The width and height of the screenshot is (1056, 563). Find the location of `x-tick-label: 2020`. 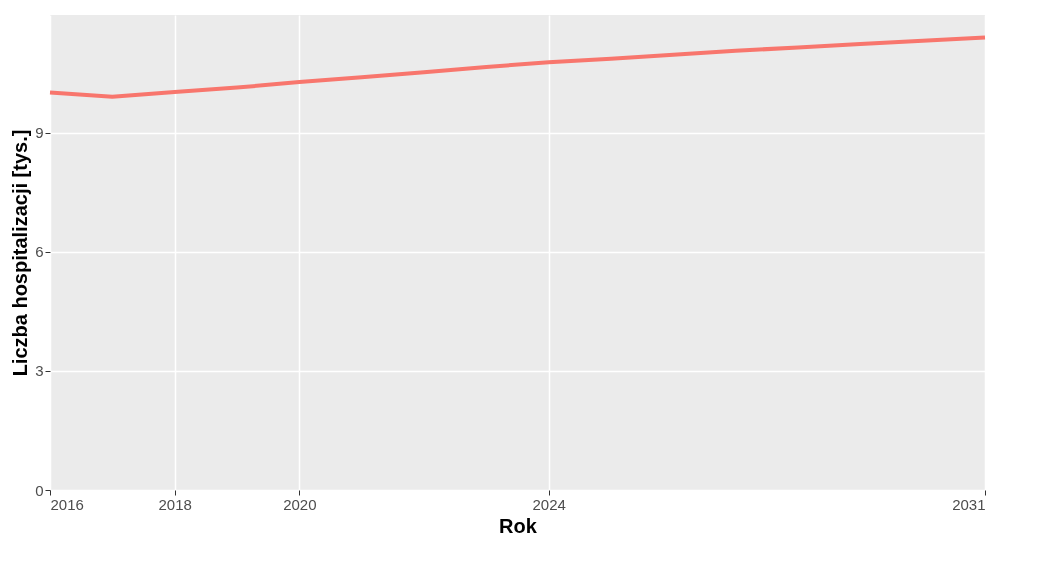

x-tick-label: 2020 is located at coordinates (300, 504).